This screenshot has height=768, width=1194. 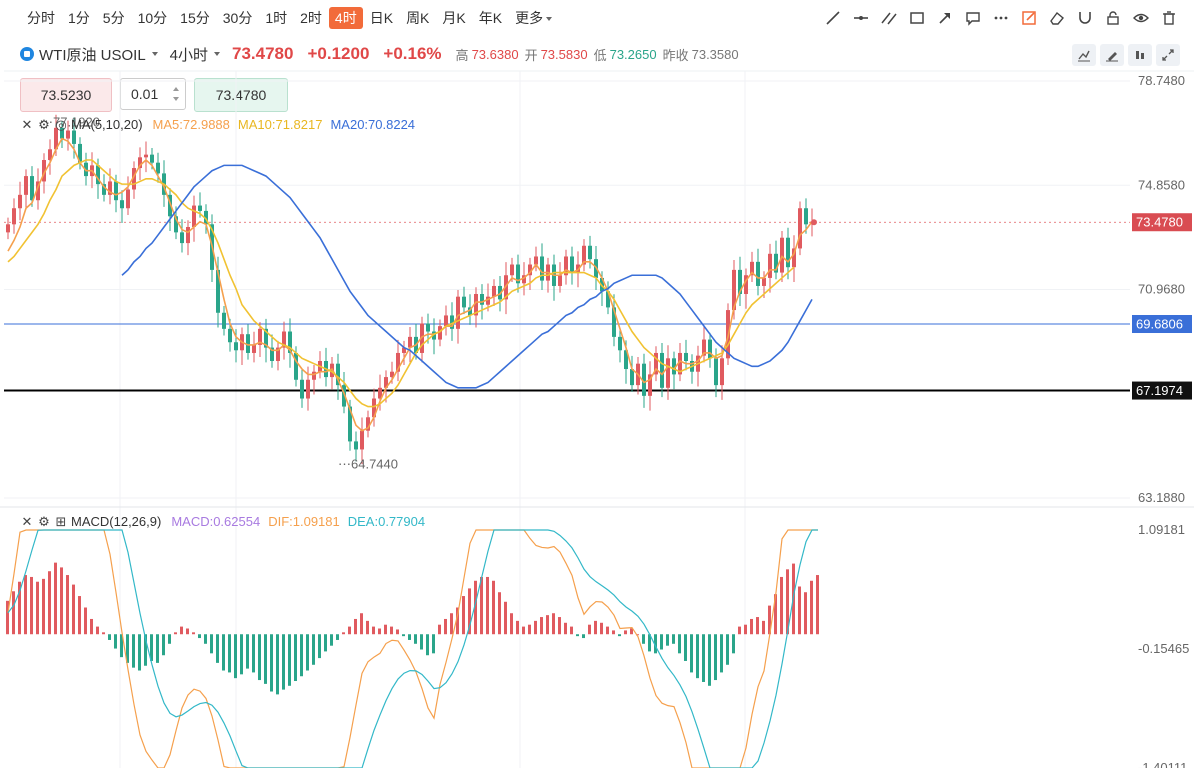 I want to click on horizontal-line-icon, so click(x=861, y=18).